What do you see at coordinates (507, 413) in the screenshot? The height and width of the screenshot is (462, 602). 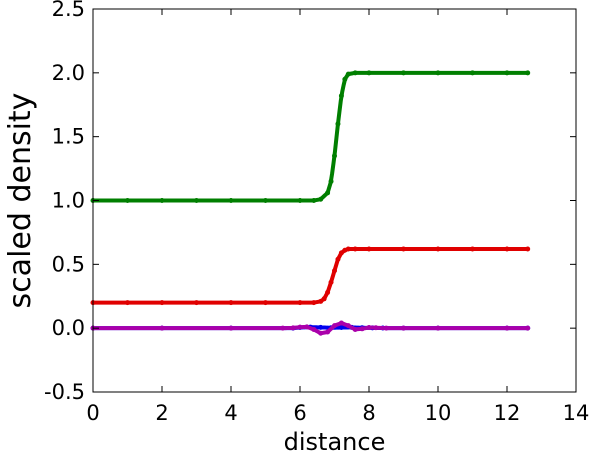 I see `x-tick-label: 12` at bounding box center [507, 413].